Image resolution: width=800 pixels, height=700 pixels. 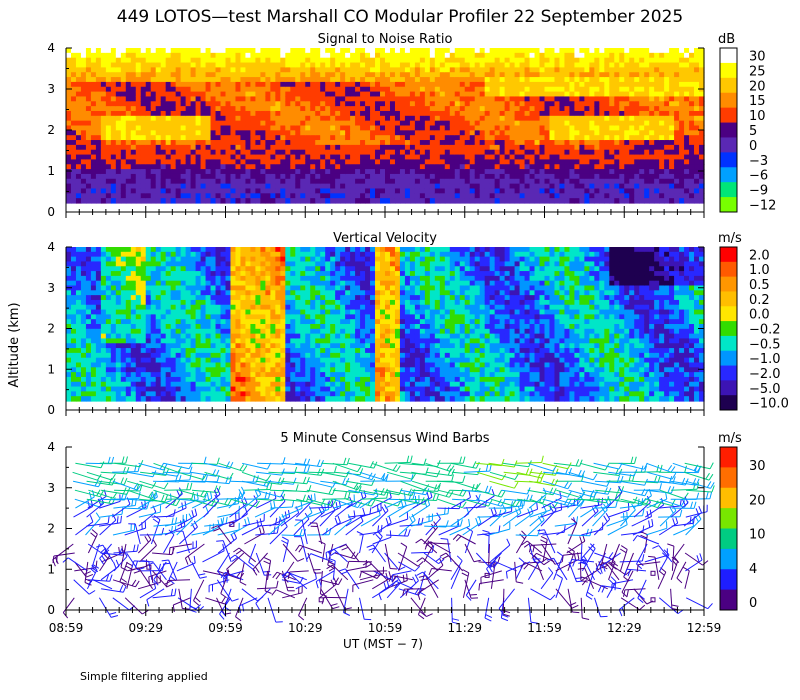 What do you see at coordinates (66, 628) in the screenshot?
I see `x-tick-label: 08:59` at bounding box center [66, 628].